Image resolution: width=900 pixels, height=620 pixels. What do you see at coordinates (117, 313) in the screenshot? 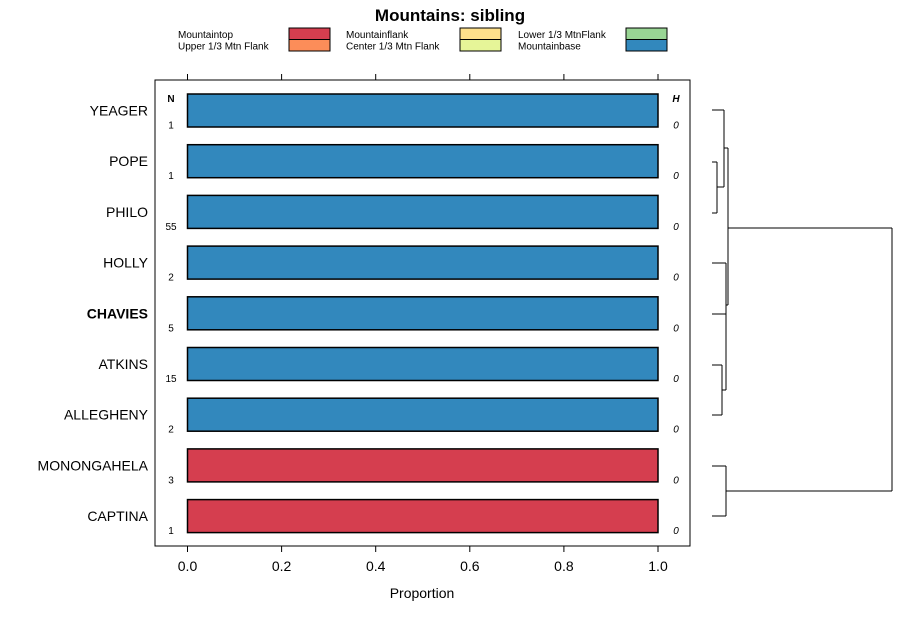
I see `category-label: CHAVIES` at bounding box center [117, 313].